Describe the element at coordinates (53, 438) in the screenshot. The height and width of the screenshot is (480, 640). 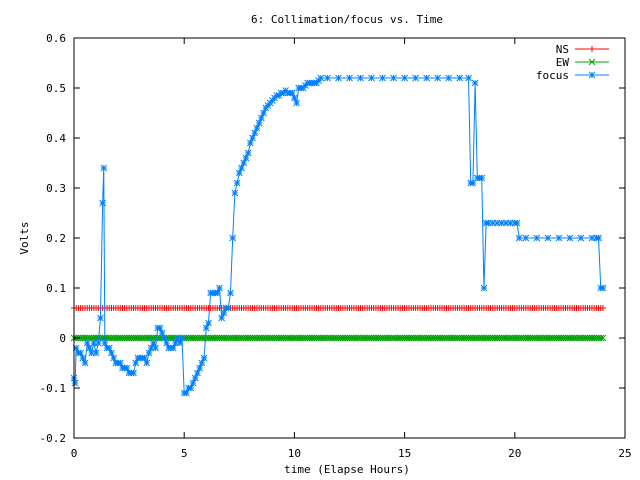
I see `y-tick-label: -0.2` at that location.